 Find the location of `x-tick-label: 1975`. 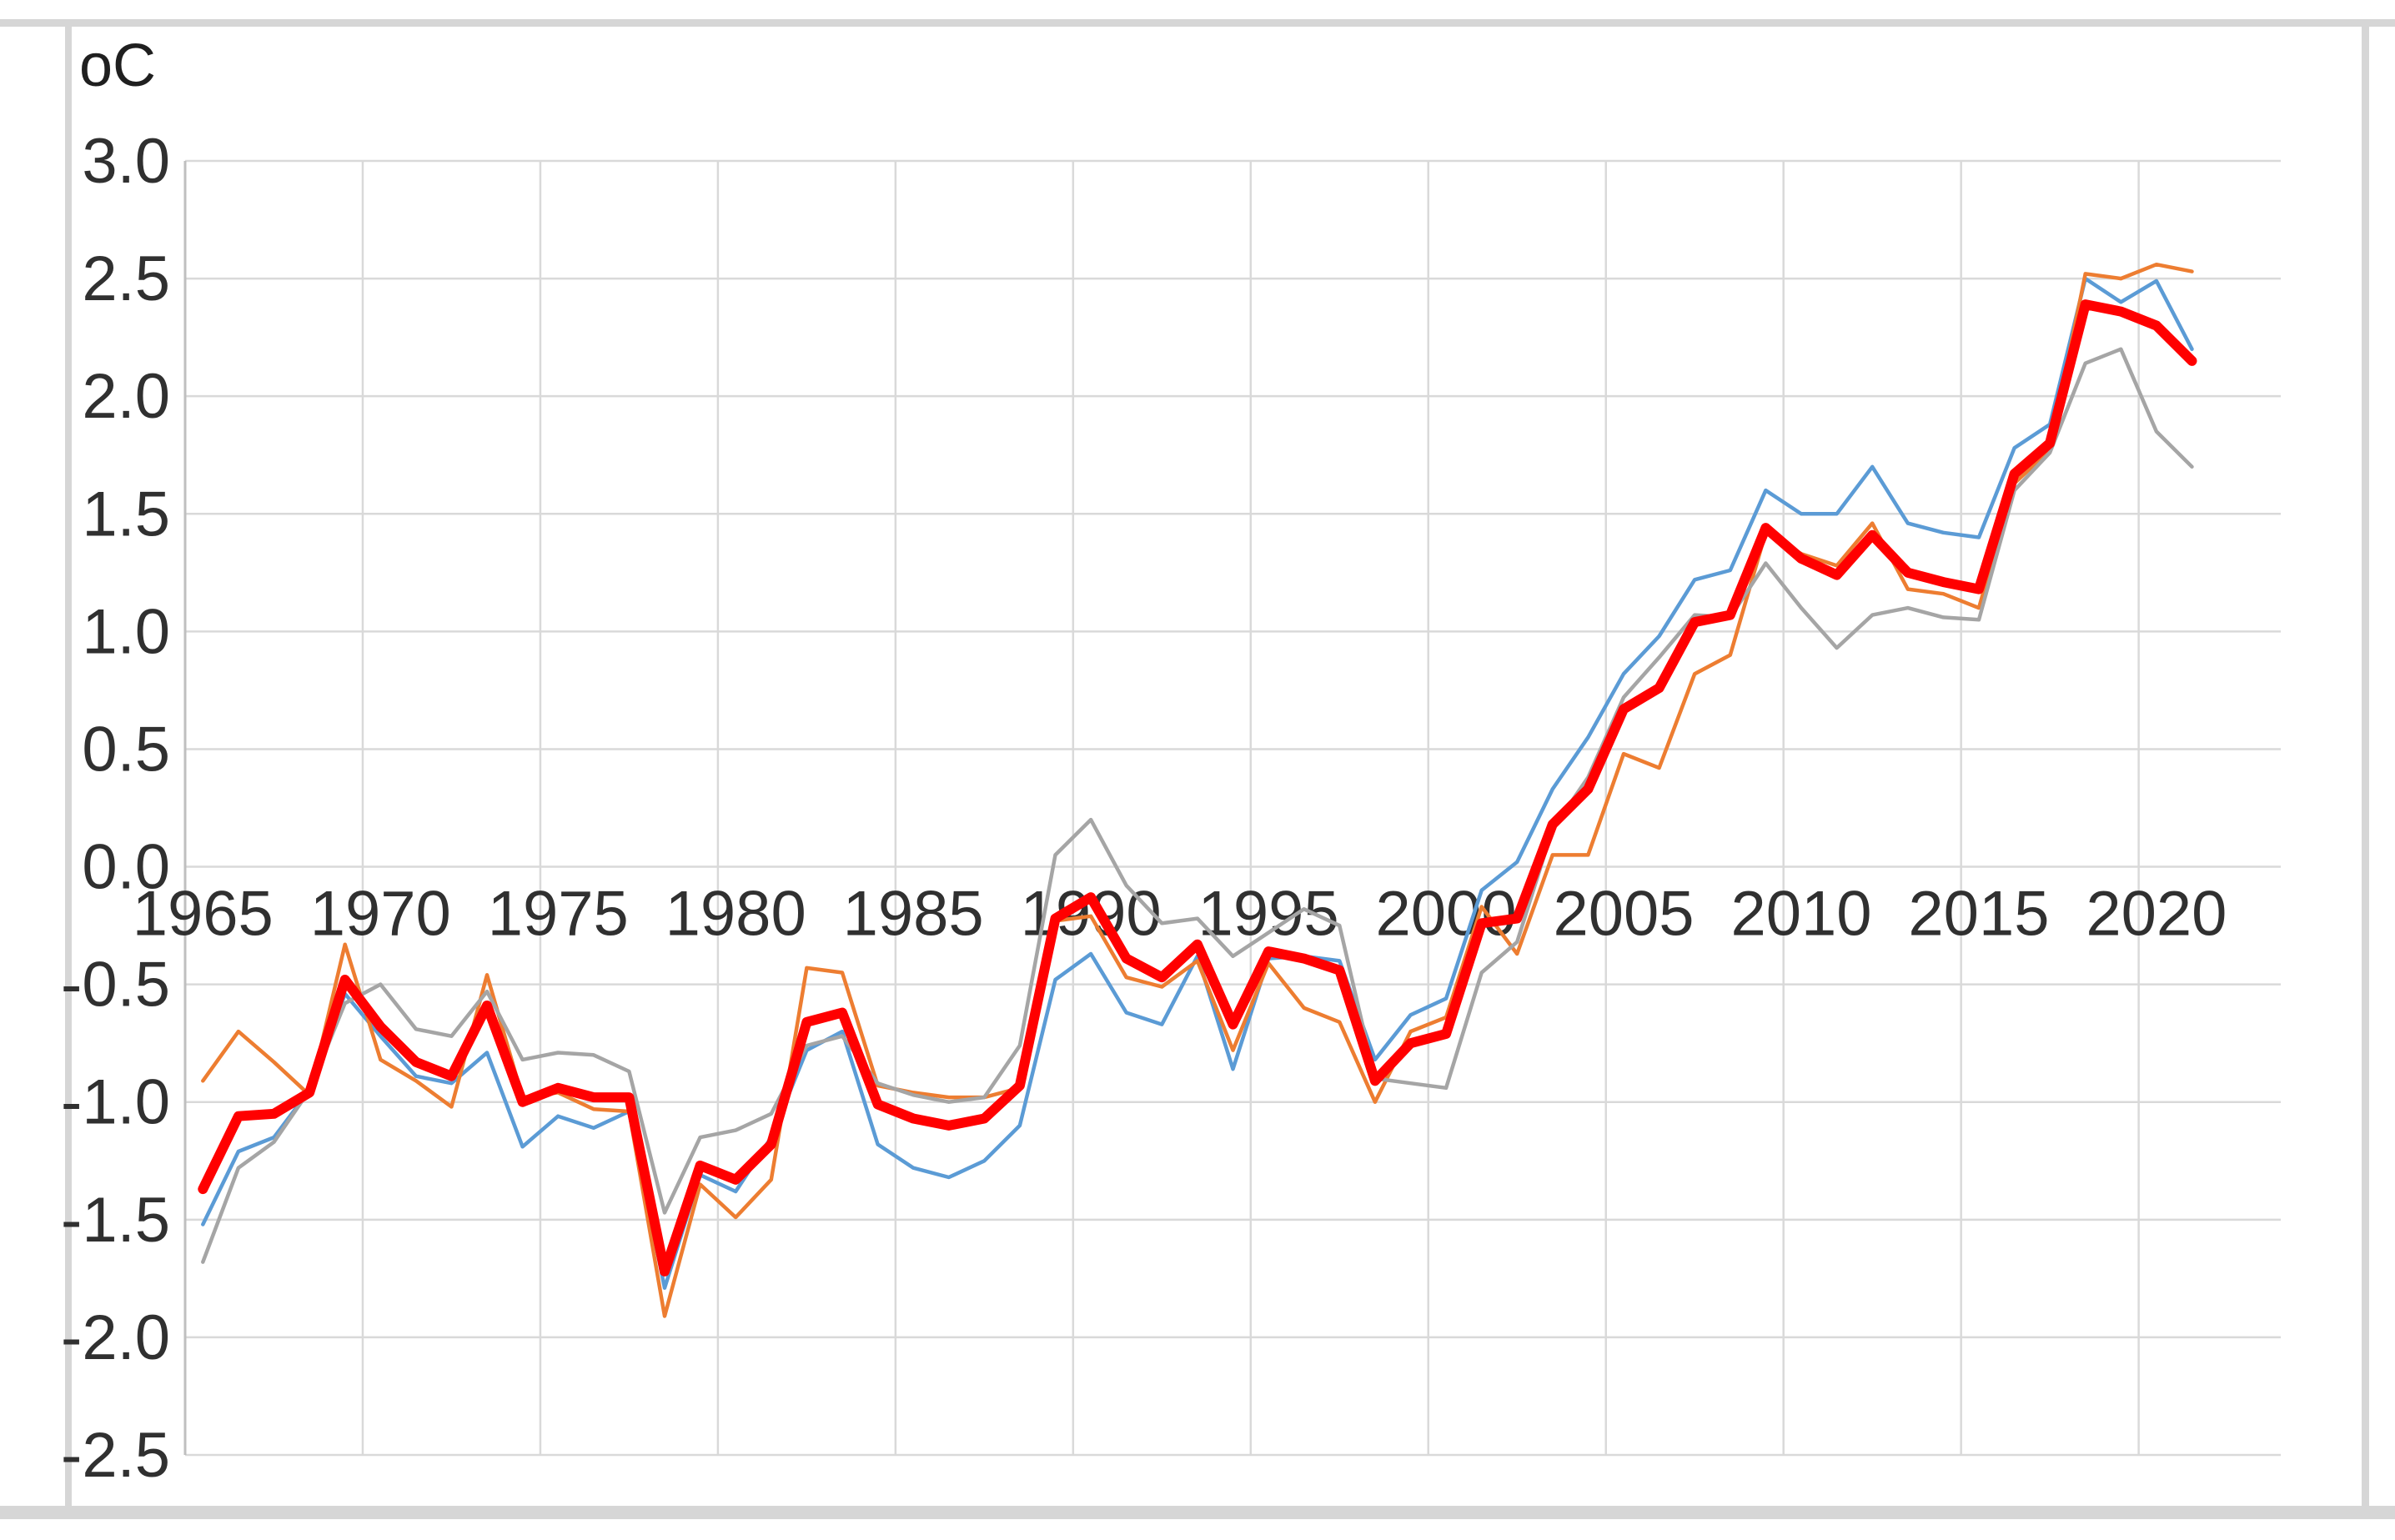

x-tick-label: 1975 is located at coordinates (558, 913).